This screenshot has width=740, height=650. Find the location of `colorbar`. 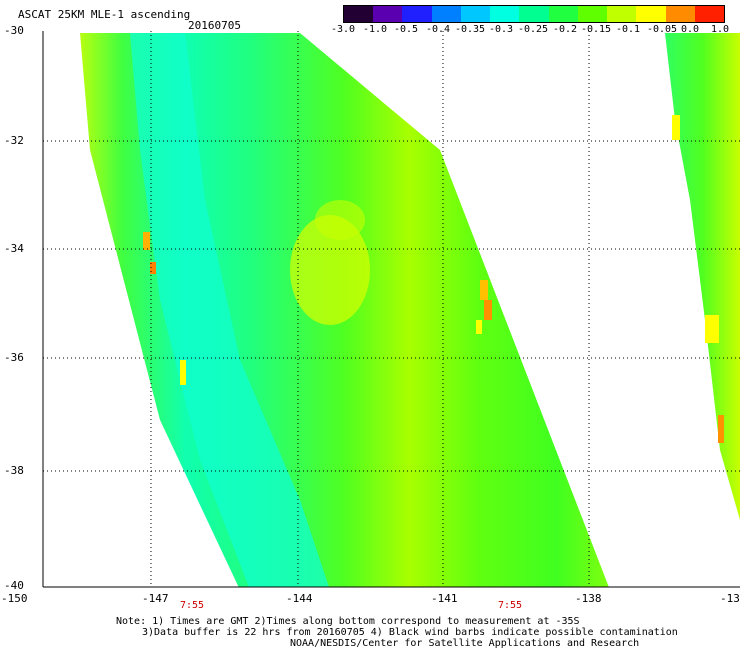

colorbar is located at coordinates (534, 14).